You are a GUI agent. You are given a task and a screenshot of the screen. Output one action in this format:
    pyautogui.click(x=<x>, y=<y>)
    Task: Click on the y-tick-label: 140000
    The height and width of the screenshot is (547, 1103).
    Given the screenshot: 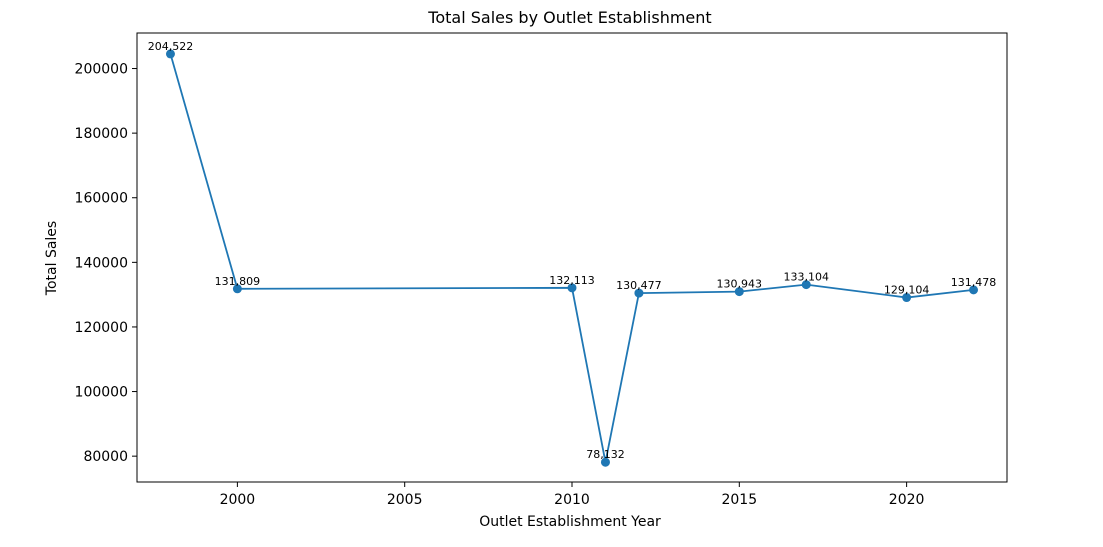 What is the action you would take?
    pyautogui.click(x=101, y=263)
    